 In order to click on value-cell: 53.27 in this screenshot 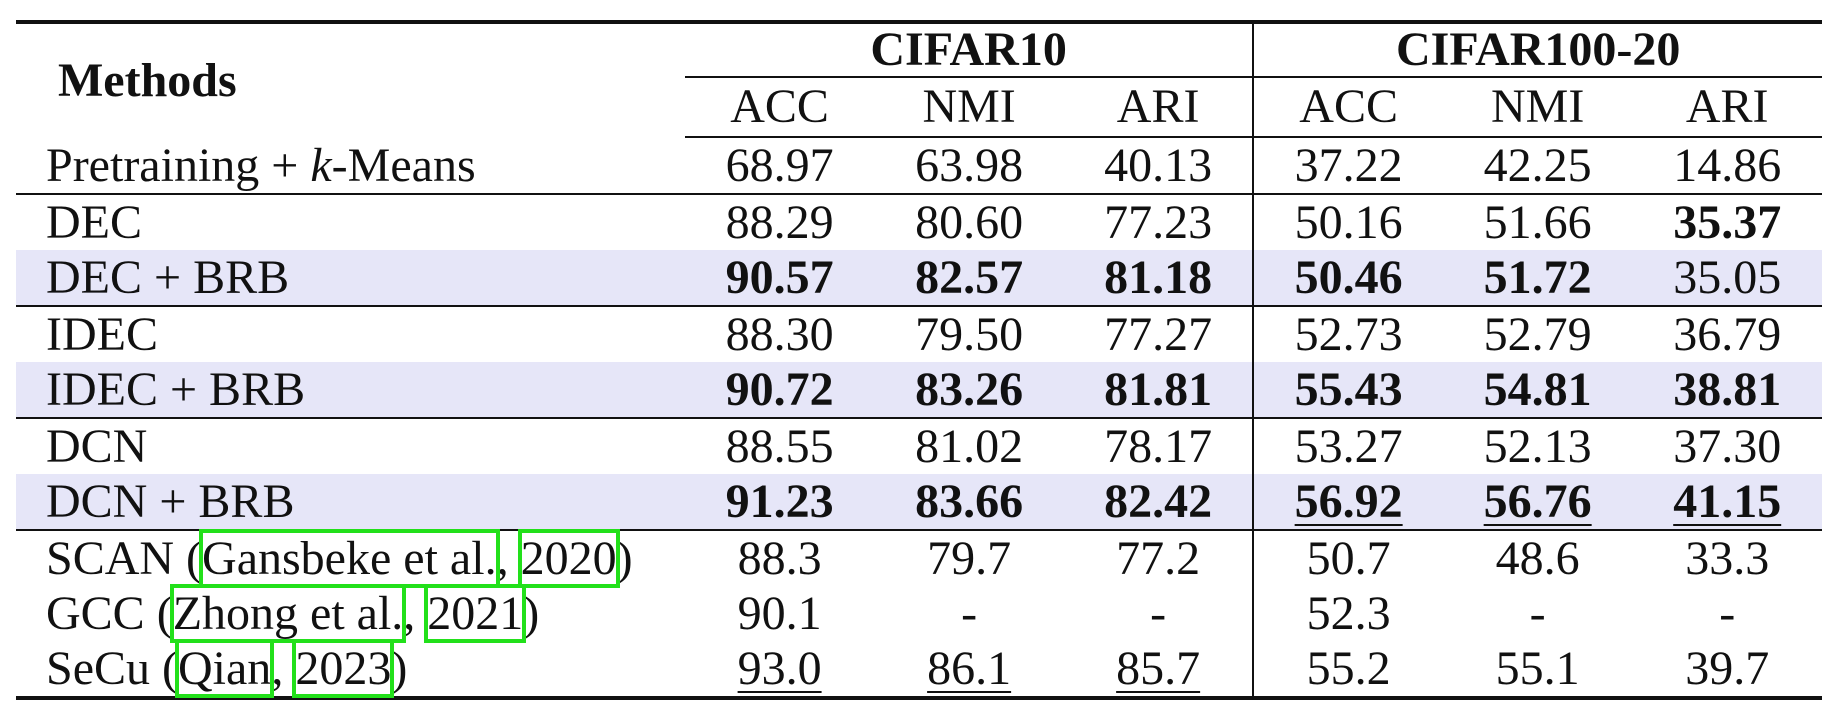, I will do `click(1347, 446)`.